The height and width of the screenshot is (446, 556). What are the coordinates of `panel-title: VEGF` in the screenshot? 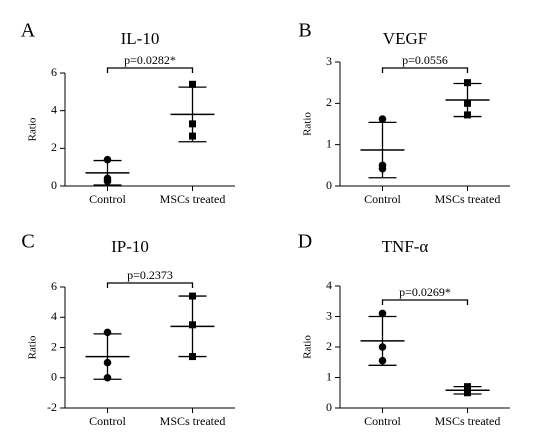 It's located at (405, 38).